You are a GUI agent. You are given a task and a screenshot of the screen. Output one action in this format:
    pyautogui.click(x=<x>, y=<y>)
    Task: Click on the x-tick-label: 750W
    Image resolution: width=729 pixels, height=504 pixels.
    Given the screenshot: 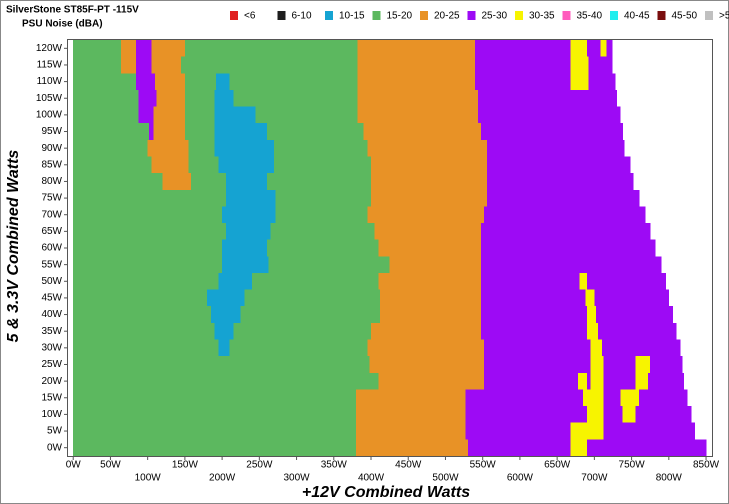 What is the action you would take?
    pyautogui.click(x=632, y=465)
    